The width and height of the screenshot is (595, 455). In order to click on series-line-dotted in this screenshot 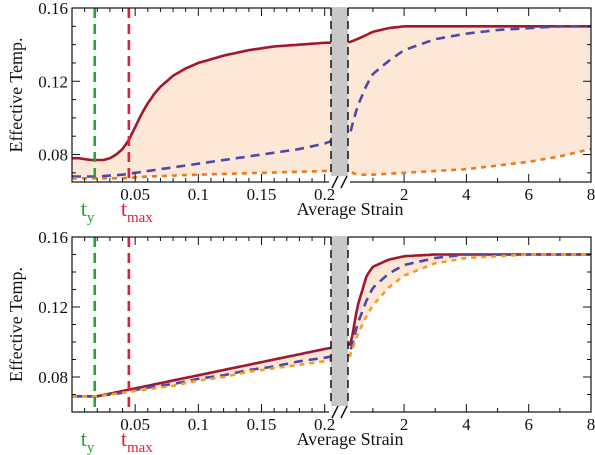, I will do `click(332, 163)`.